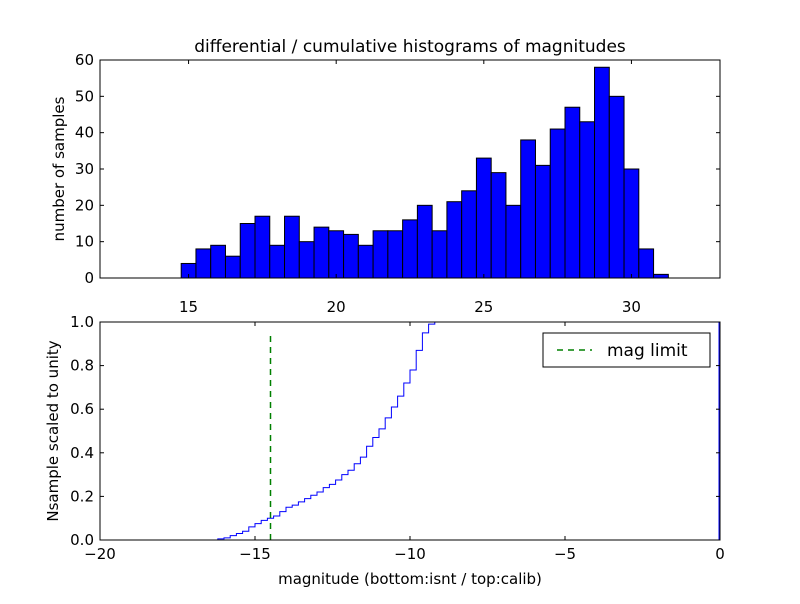 The image size is (800, 604). What do you see at coordinates (89, 278) in the screenshot?
I see `y-tick-label-top: 0` at bounding box center [89, 278].